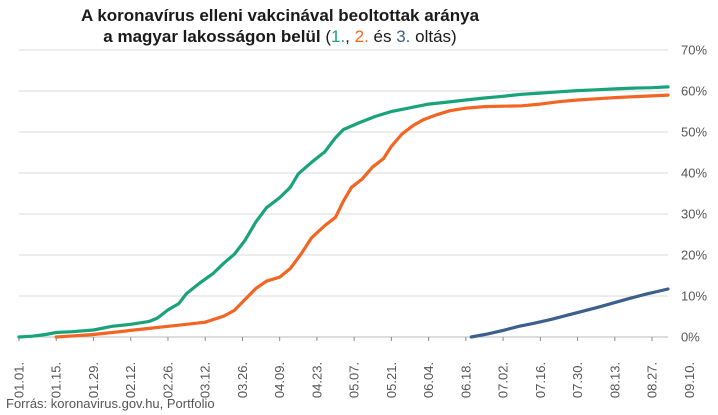 Image resolution: width=718 pixels, height=415 pixels. What do you see at coordinates (694, 214) in the screenshot?
I see `y-tick-label: 30%` at bounding box center [694, 214].